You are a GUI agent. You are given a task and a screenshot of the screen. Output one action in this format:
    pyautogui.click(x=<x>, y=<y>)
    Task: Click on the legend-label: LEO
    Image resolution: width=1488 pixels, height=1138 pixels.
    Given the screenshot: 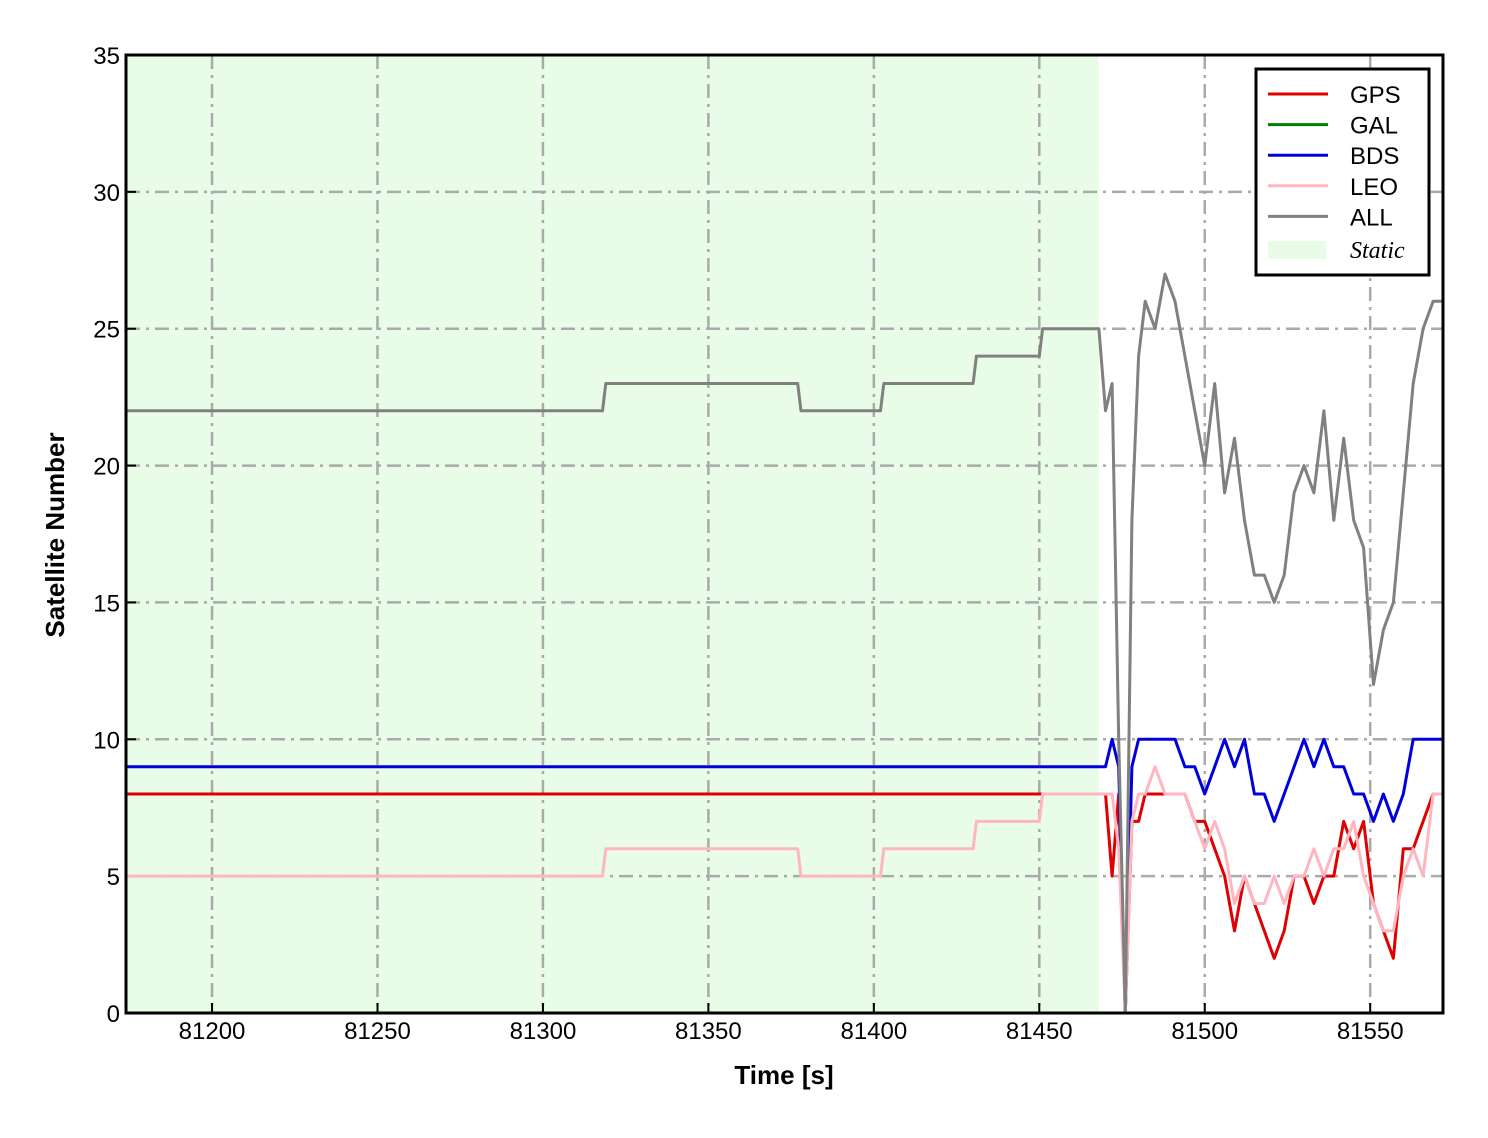 What is the action you would take?
    pyautogui.click(x=1374, y=187)
    